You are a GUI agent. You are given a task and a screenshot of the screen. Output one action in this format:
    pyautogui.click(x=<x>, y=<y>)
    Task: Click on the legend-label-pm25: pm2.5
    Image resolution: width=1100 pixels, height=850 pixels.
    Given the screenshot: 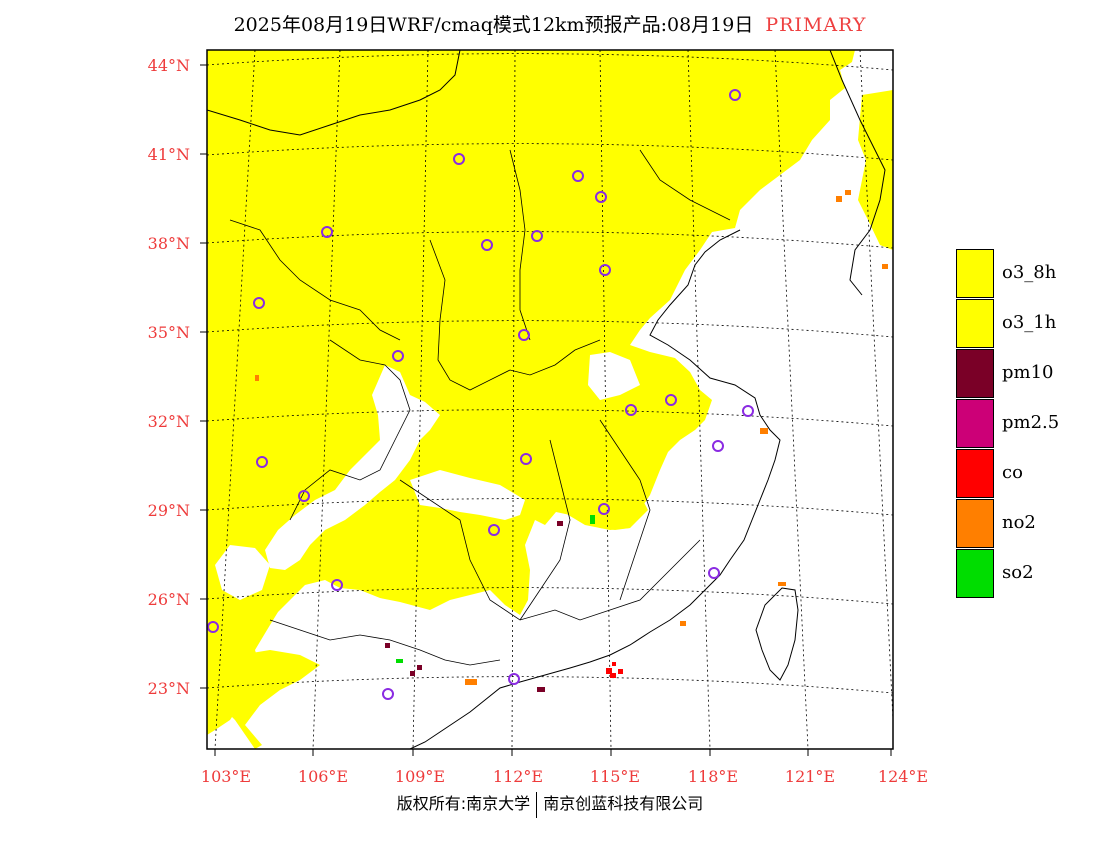 What is the action you would take?
    pyautogui.click(x=1031, y=422)
    